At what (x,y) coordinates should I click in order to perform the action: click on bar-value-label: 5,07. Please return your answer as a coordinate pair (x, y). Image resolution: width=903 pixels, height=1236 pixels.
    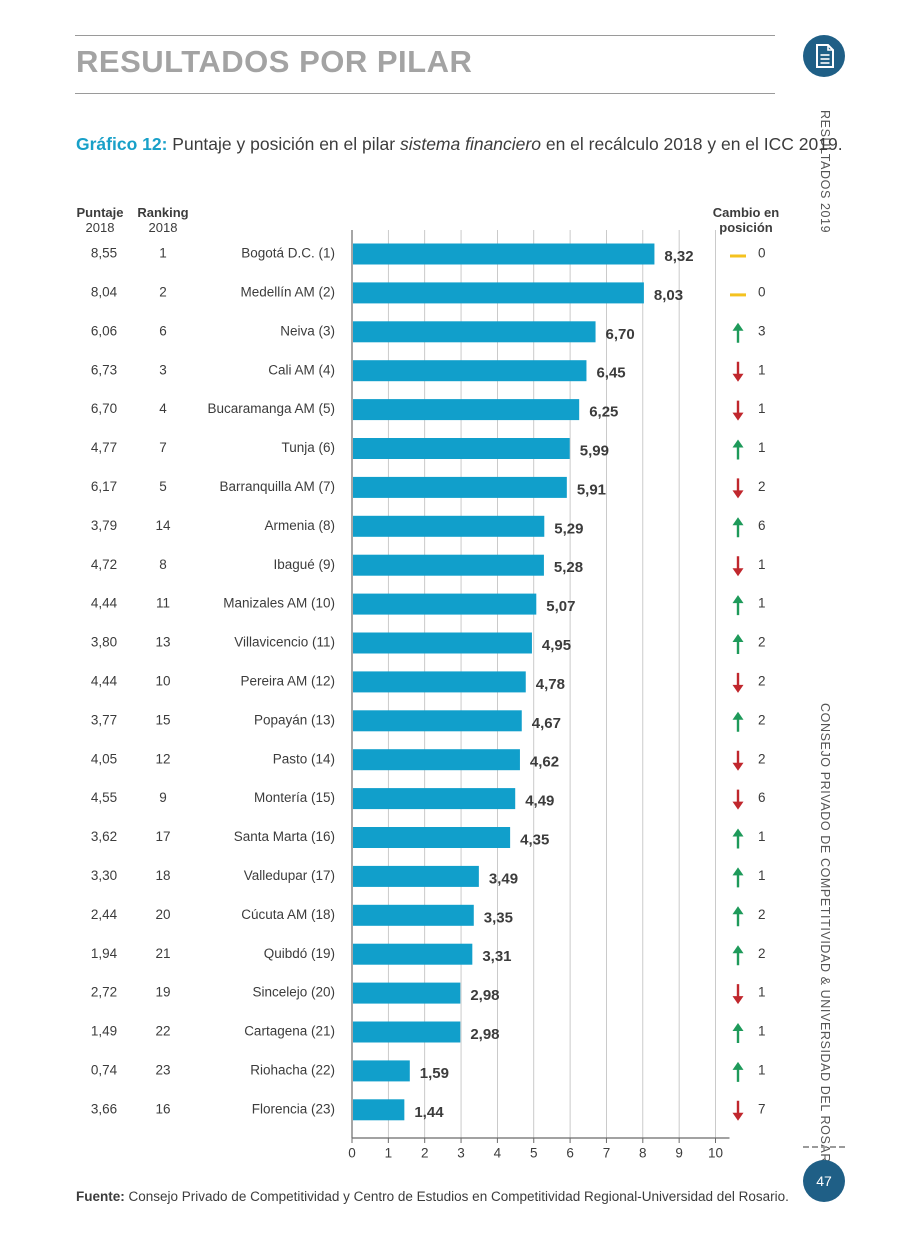
    Looking at the image, I should click on (560, 606).